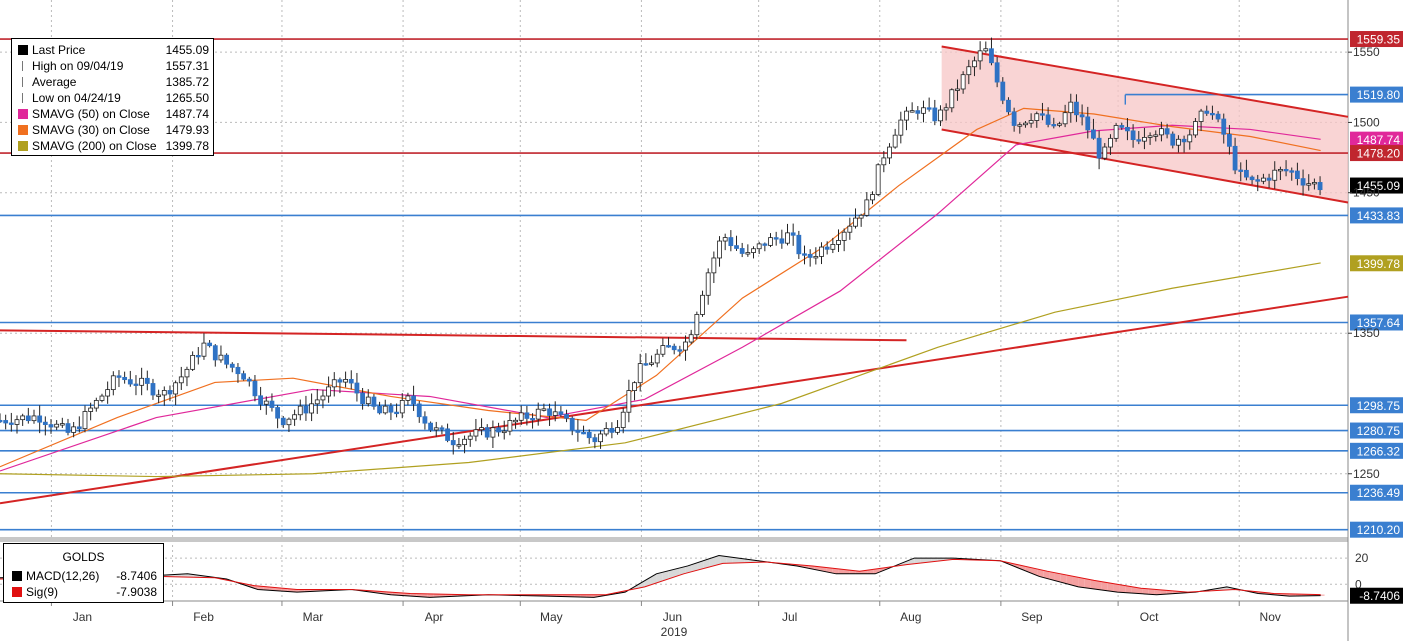 The image size is (1403, 641). What do you see at coordinates (187, 98) in the screenshot?
I see `legend-value: 1265.50` at bounding box center [187, 98].